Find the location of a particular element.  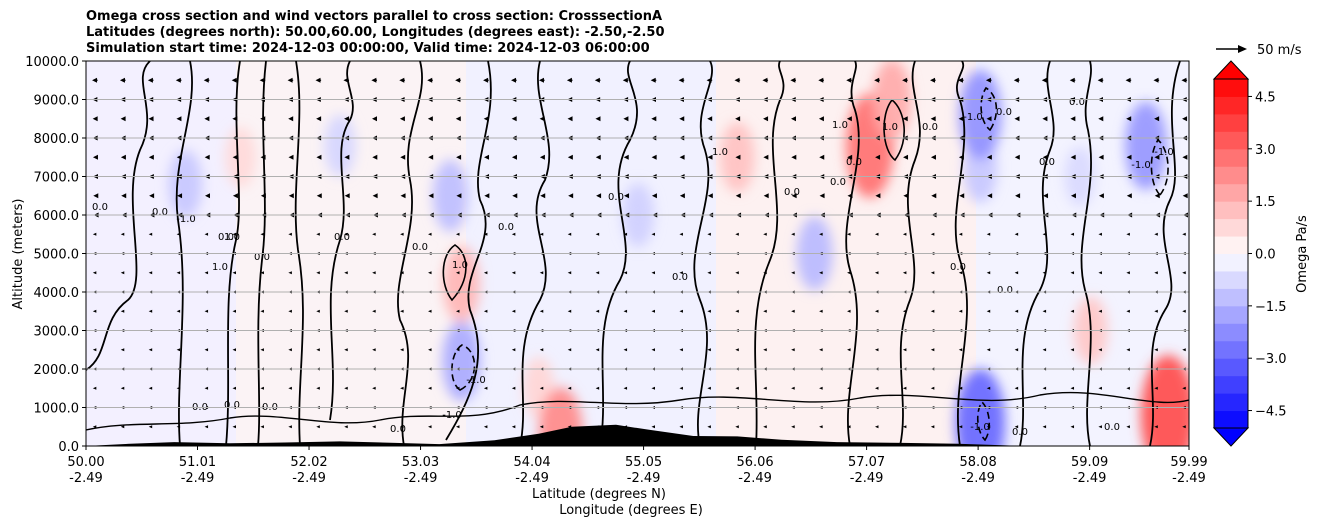

quiver-key-arrow-head is located at coordinates (1242, 49).